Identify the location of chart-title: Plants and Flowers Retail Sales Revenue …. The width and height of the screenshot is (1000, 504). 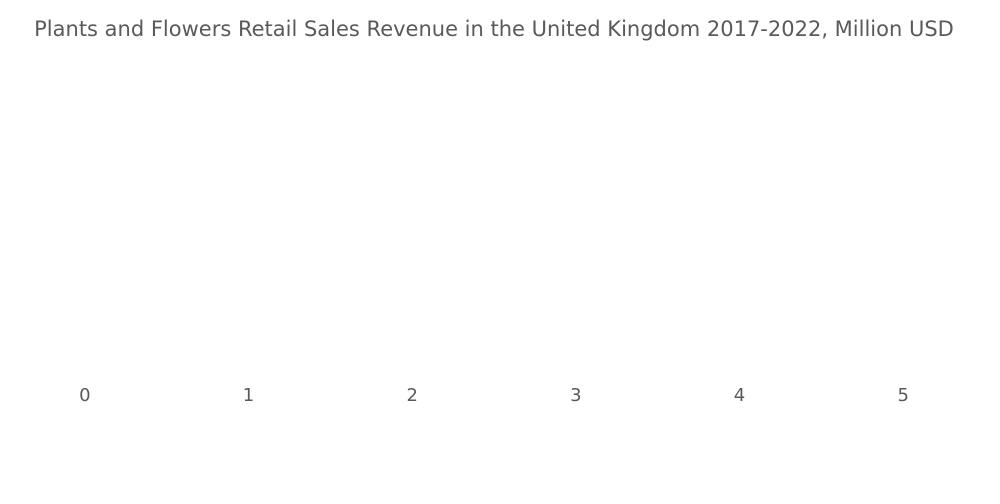
(494, 29).